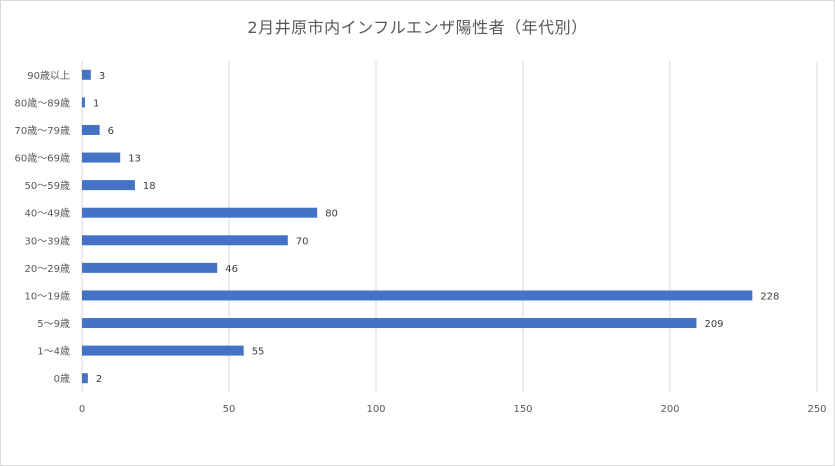 The image size is (835, 466). I want to click on x-tick-label: 250, so click(816, 409).